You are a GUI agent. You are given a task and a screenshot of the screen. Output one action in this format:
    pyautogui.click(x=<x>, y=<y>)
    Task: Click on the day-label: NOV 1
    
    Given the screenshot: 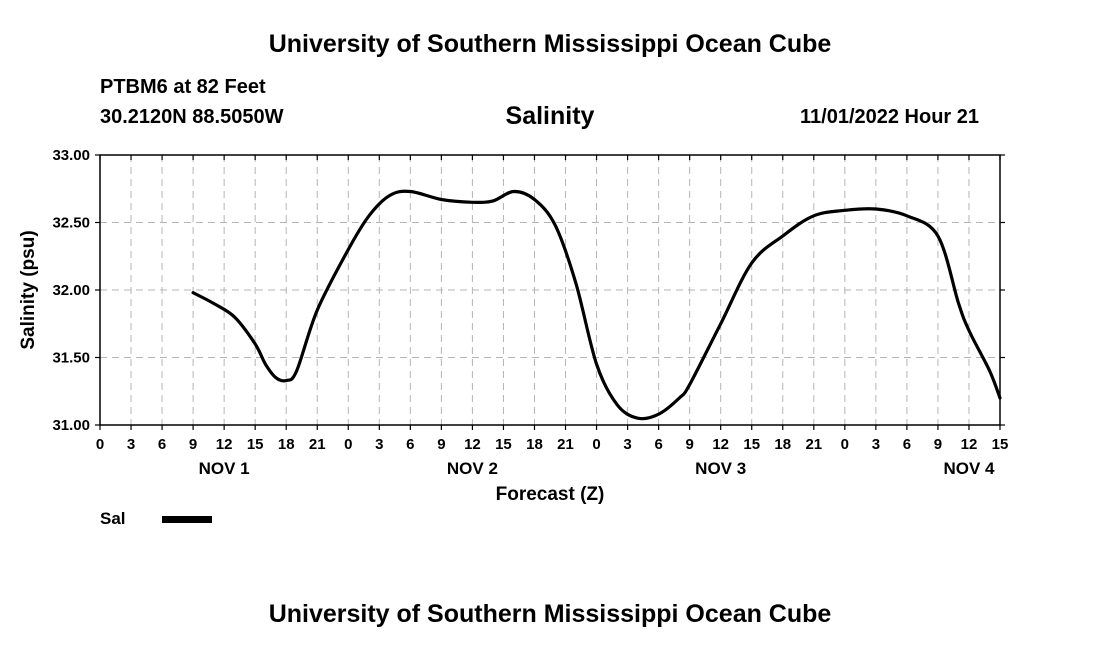 What is the action you would take?
    pyautogui.click(x=224, y=468)
    